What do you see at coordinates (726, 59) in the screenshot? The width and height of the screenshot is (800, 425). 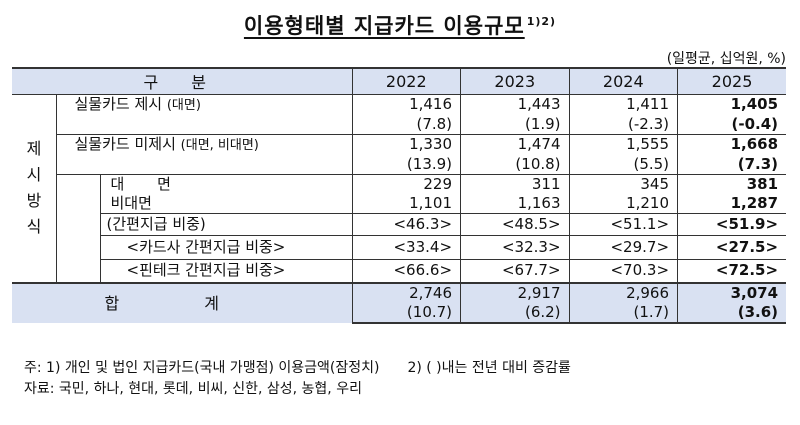 I see `unit-label: (일평균, 십억원, %)` at bounding box center [726, 59].